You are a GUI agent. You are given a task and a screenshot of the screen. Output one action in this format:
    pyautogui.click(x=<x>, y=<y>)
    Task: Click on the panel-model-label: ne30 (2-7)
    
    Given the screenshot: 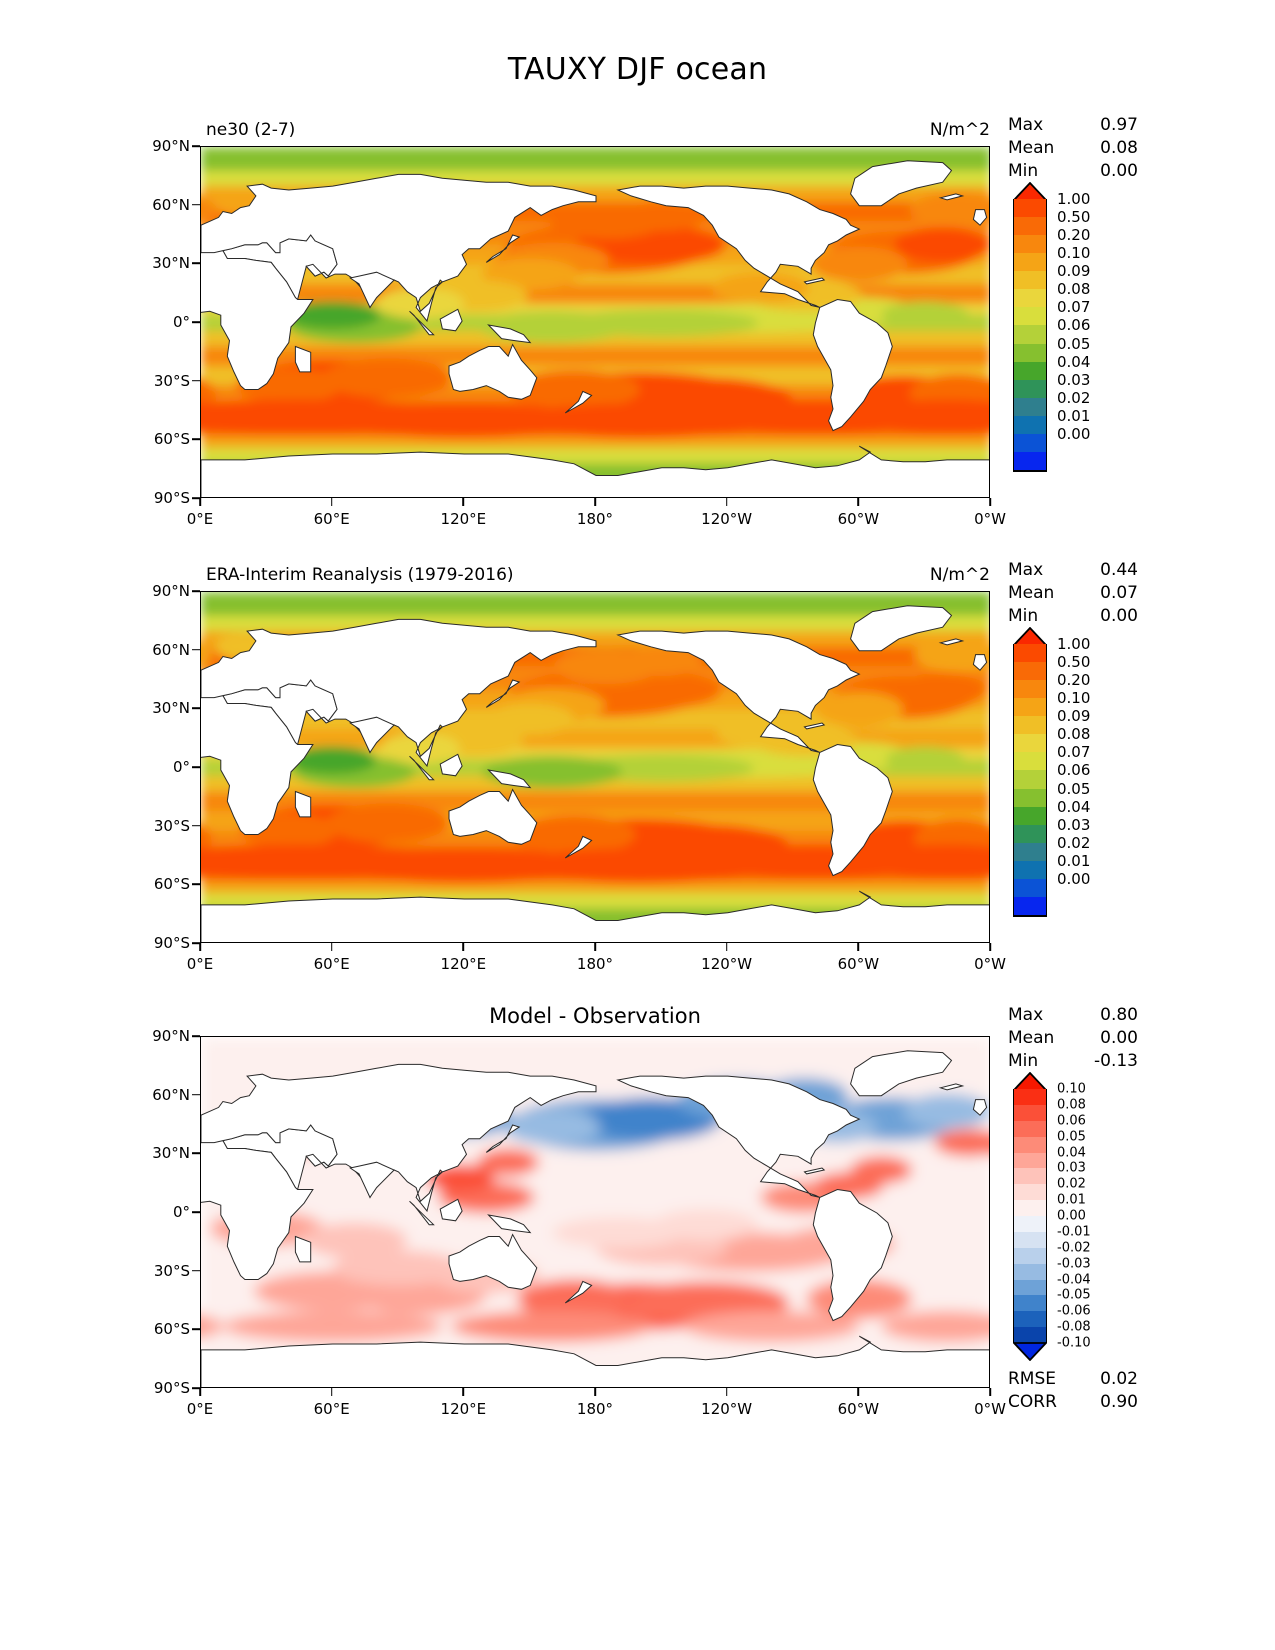 What is the action you would take?
    pyautogui.click(x=251, y=130)
    